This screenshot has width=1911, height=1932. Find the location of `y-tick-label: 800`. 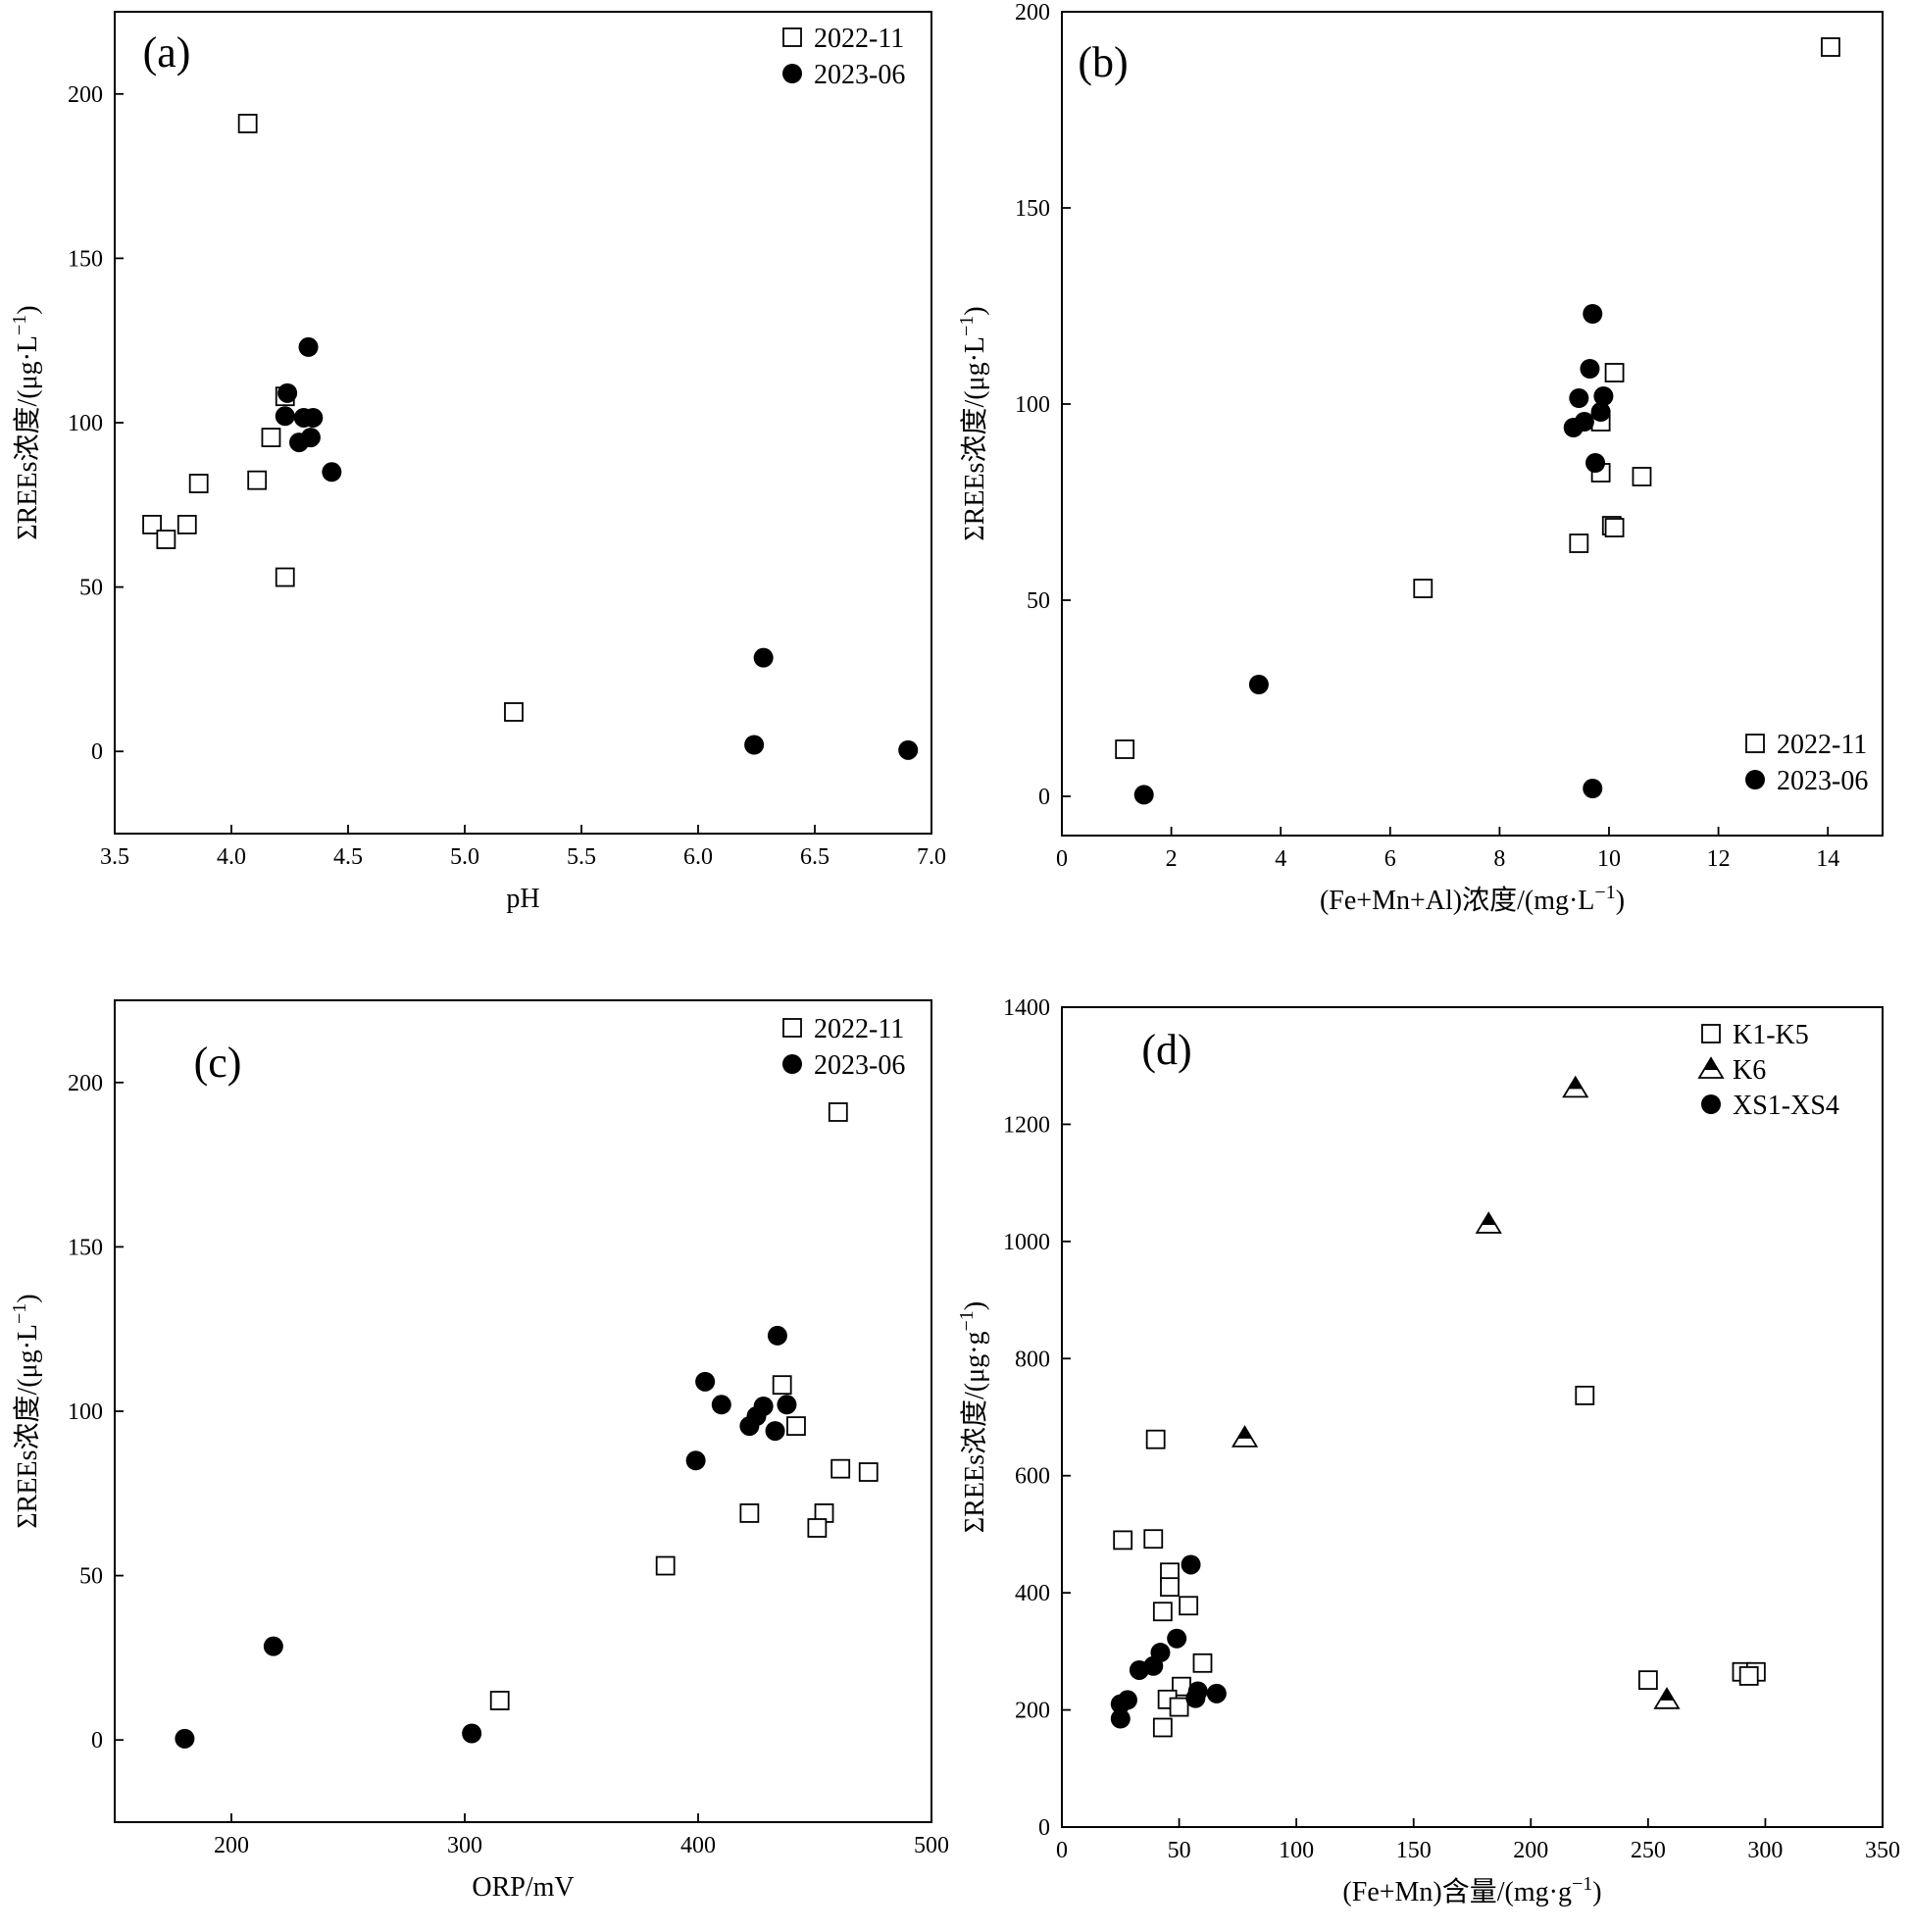

y-tick-label: 800 is located at coordinates (1032, 1359).